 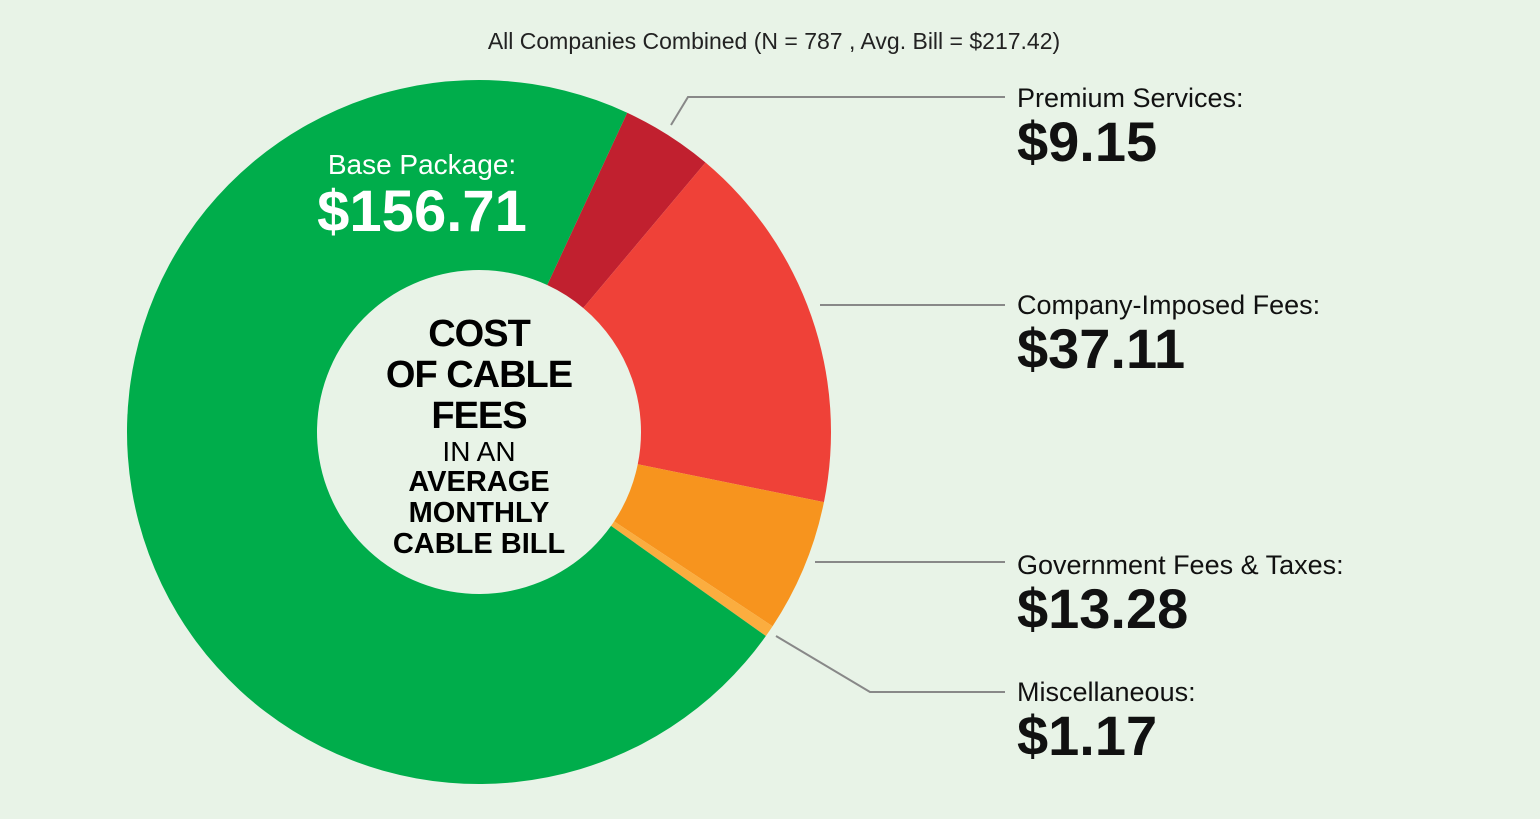 I want to click on center-line: AVERAGE, so click(x=479, y=482).